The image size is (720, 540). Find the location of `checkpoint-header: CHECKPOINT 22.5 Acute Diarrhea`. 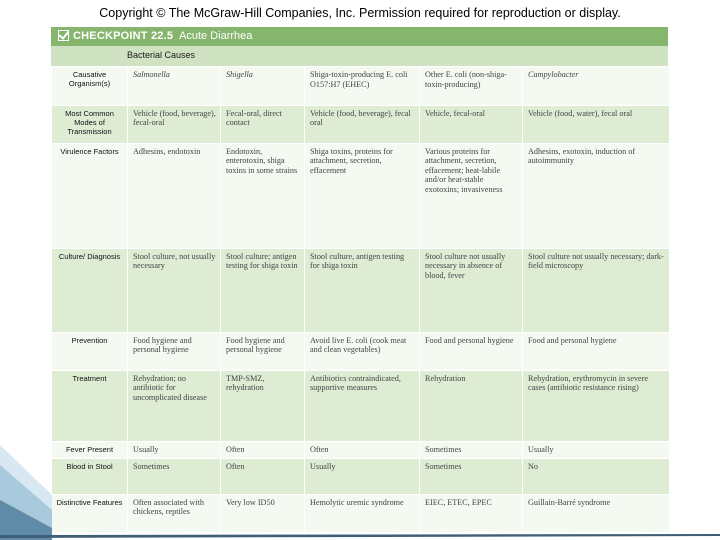

checkpoint-header: CHECKPOINT 22.5 Acute Diarrhea is located at coordinates (359, 36).